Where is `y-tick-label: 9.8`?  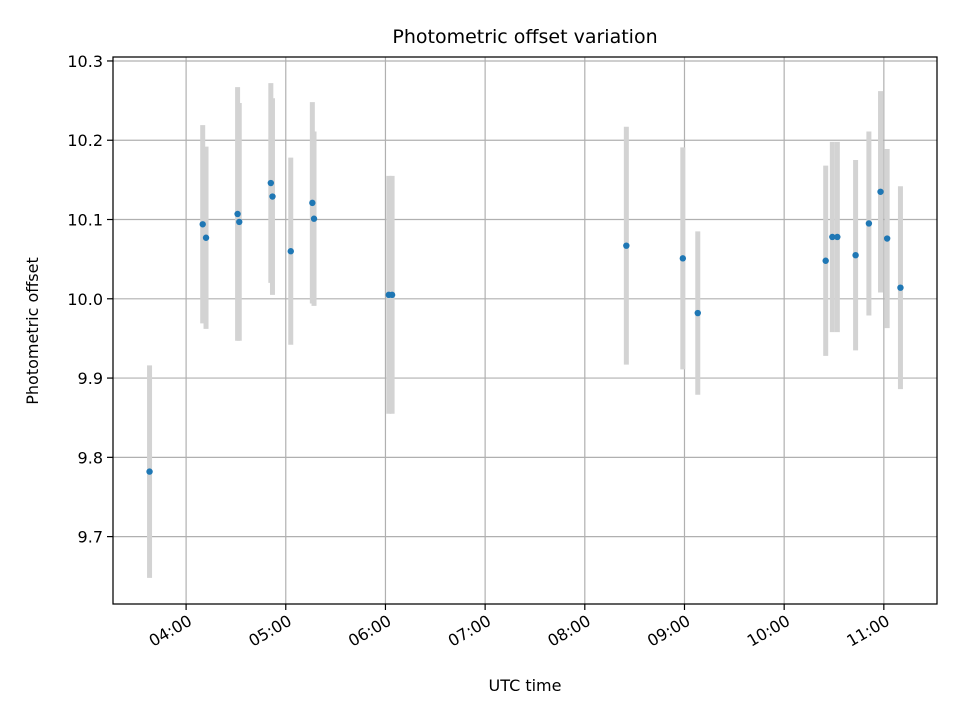
y-tick-label: 9.8 is located at coordinates (90, 457).